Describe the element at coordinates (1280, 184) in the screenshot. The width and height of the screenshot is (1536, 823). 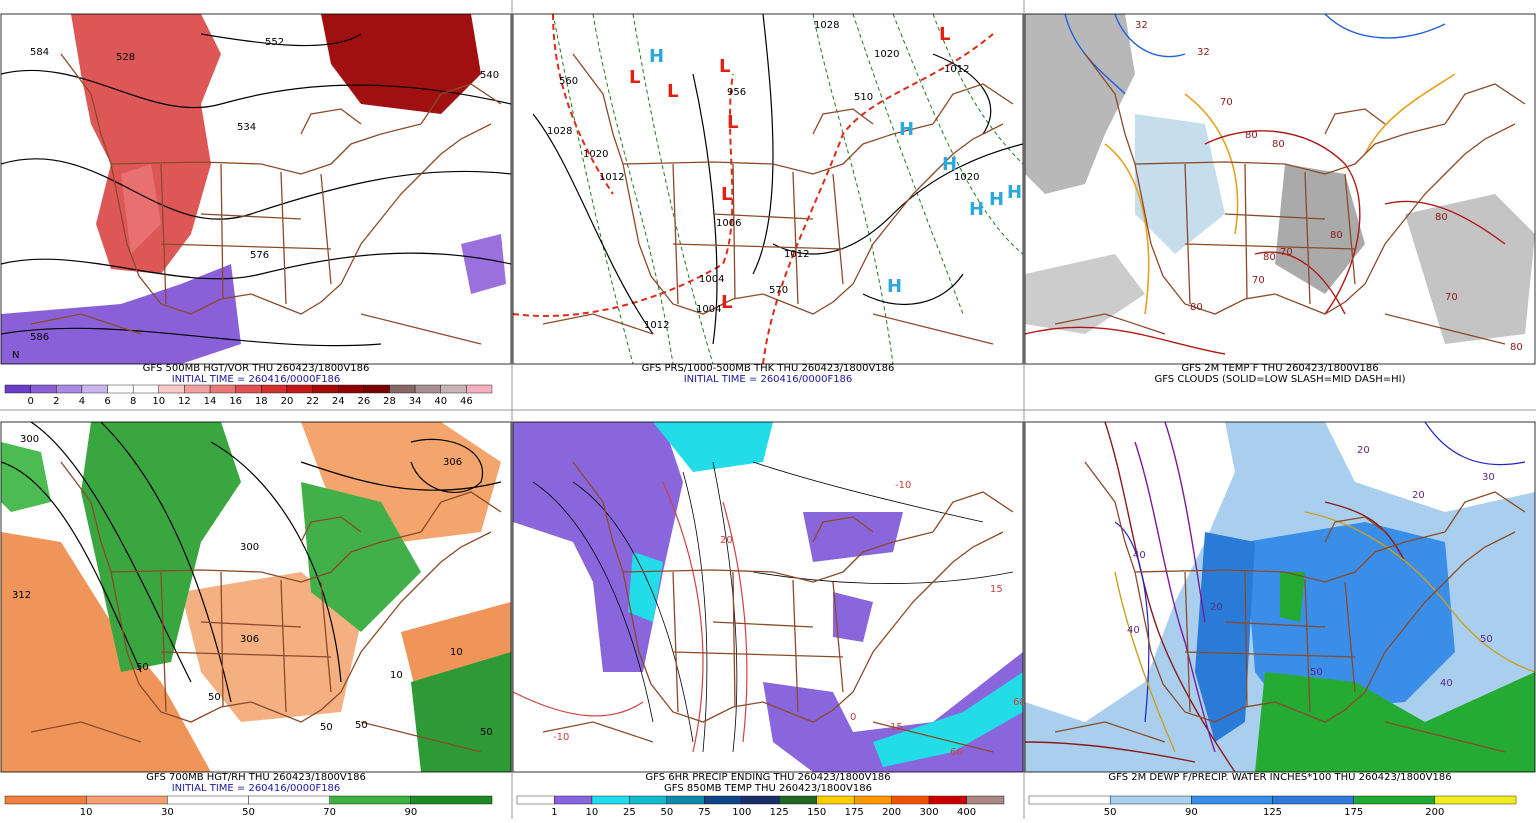
I see `map-layer` at that location.